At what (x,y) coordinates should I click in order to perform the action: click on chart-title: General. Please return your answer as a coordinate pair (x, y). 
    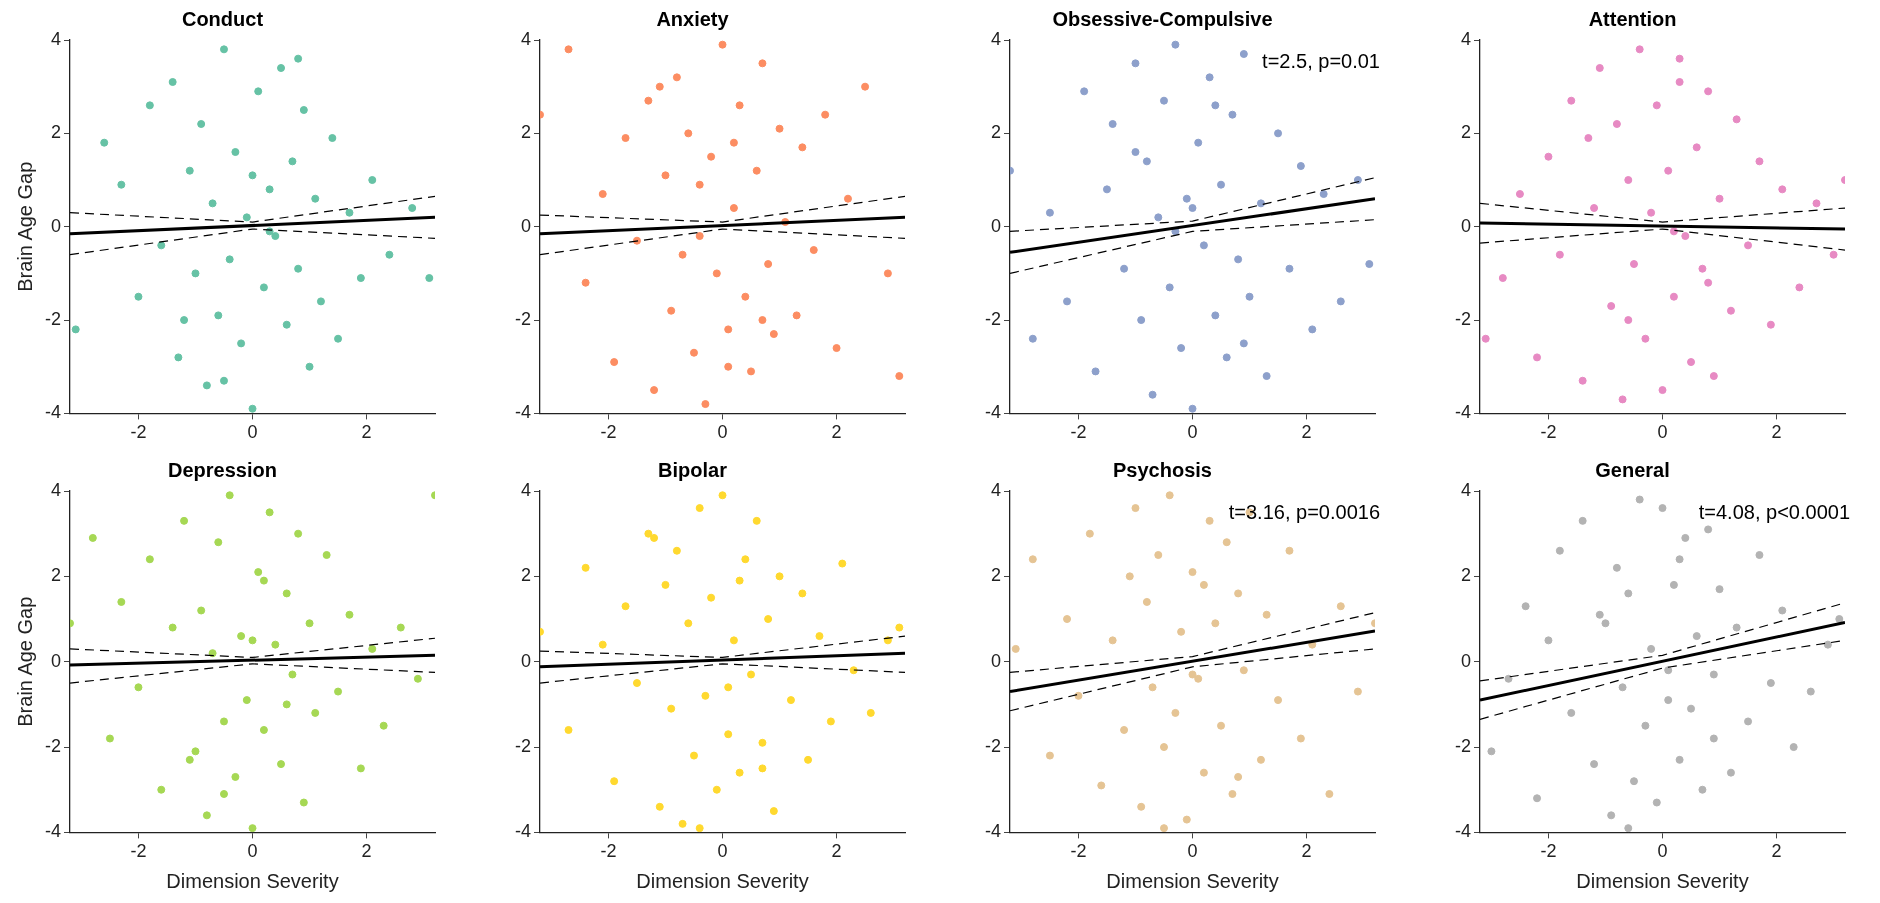
    Looking at the image, I should click on (1632, 469).